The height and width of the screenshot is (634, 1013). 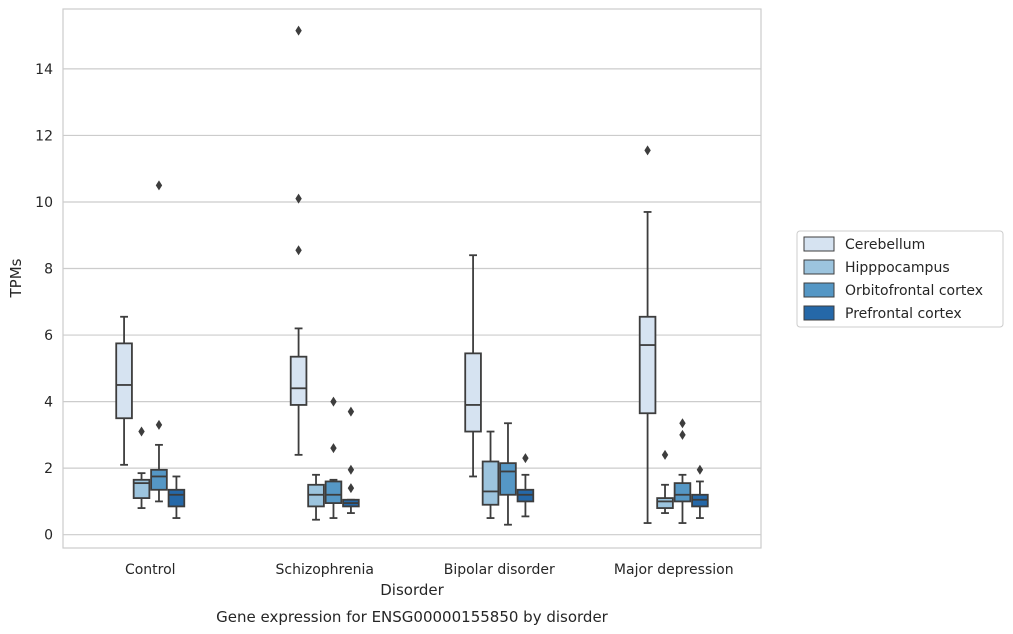 What do you see at coordinates (897, 268) in the screenshot?
I see `legend-label-1: Hipppocampus` at bounding box center [897, 268].